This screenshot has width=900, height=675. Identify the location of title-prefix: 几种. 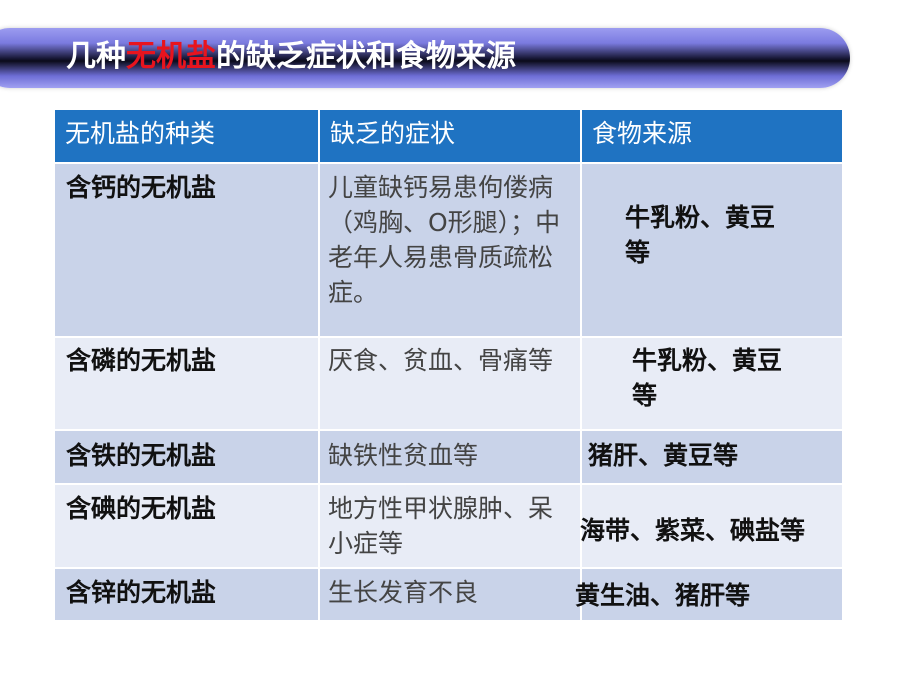
(96, 56).